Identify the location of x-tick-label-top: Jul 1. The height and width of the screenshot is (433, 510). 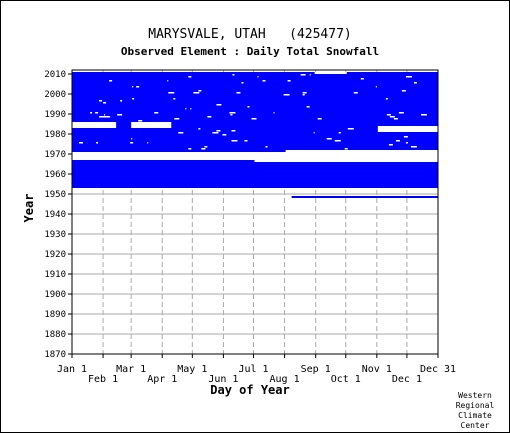
(253, 369).